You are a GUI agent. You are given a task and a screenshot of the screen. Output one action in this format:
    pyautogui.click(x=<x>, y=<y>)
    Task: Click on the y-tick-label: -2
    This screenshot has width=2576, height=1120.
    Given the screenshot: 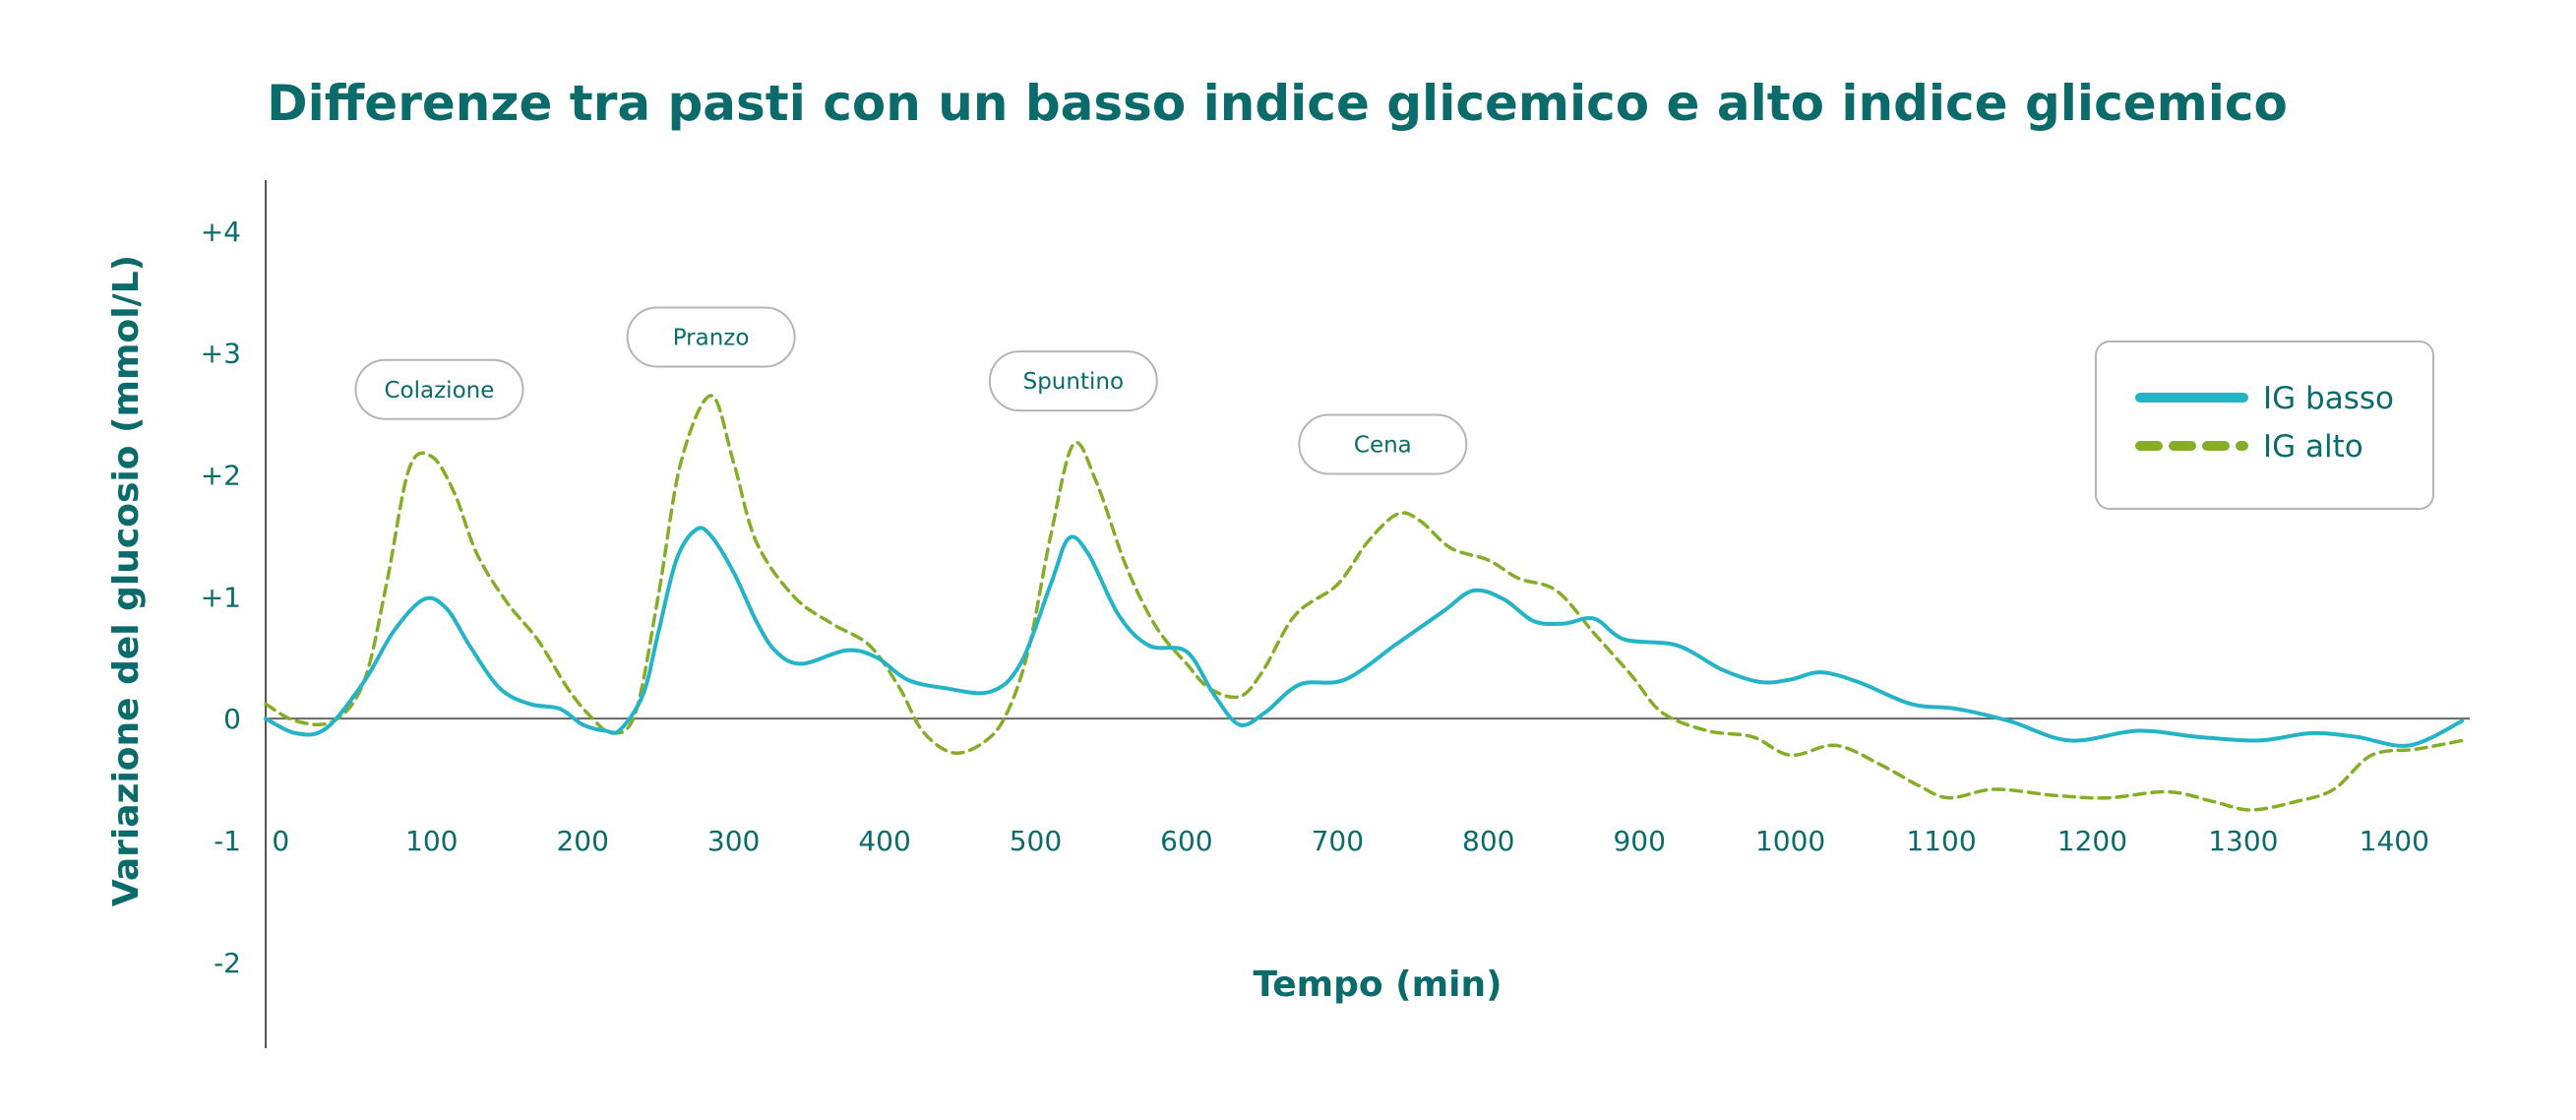 What is the action you would take?
    pyautogui.click(x=227, y=963)
    